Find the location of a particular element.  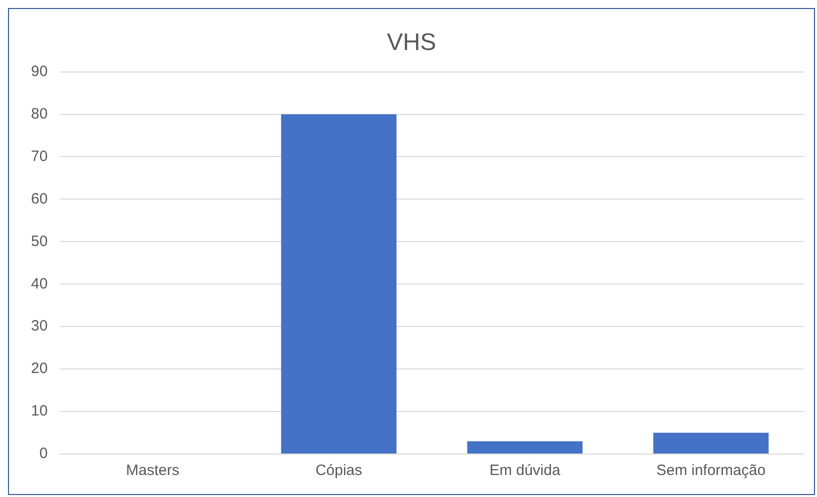

y-tick-label: 40 is located at coordinates (39, 283).